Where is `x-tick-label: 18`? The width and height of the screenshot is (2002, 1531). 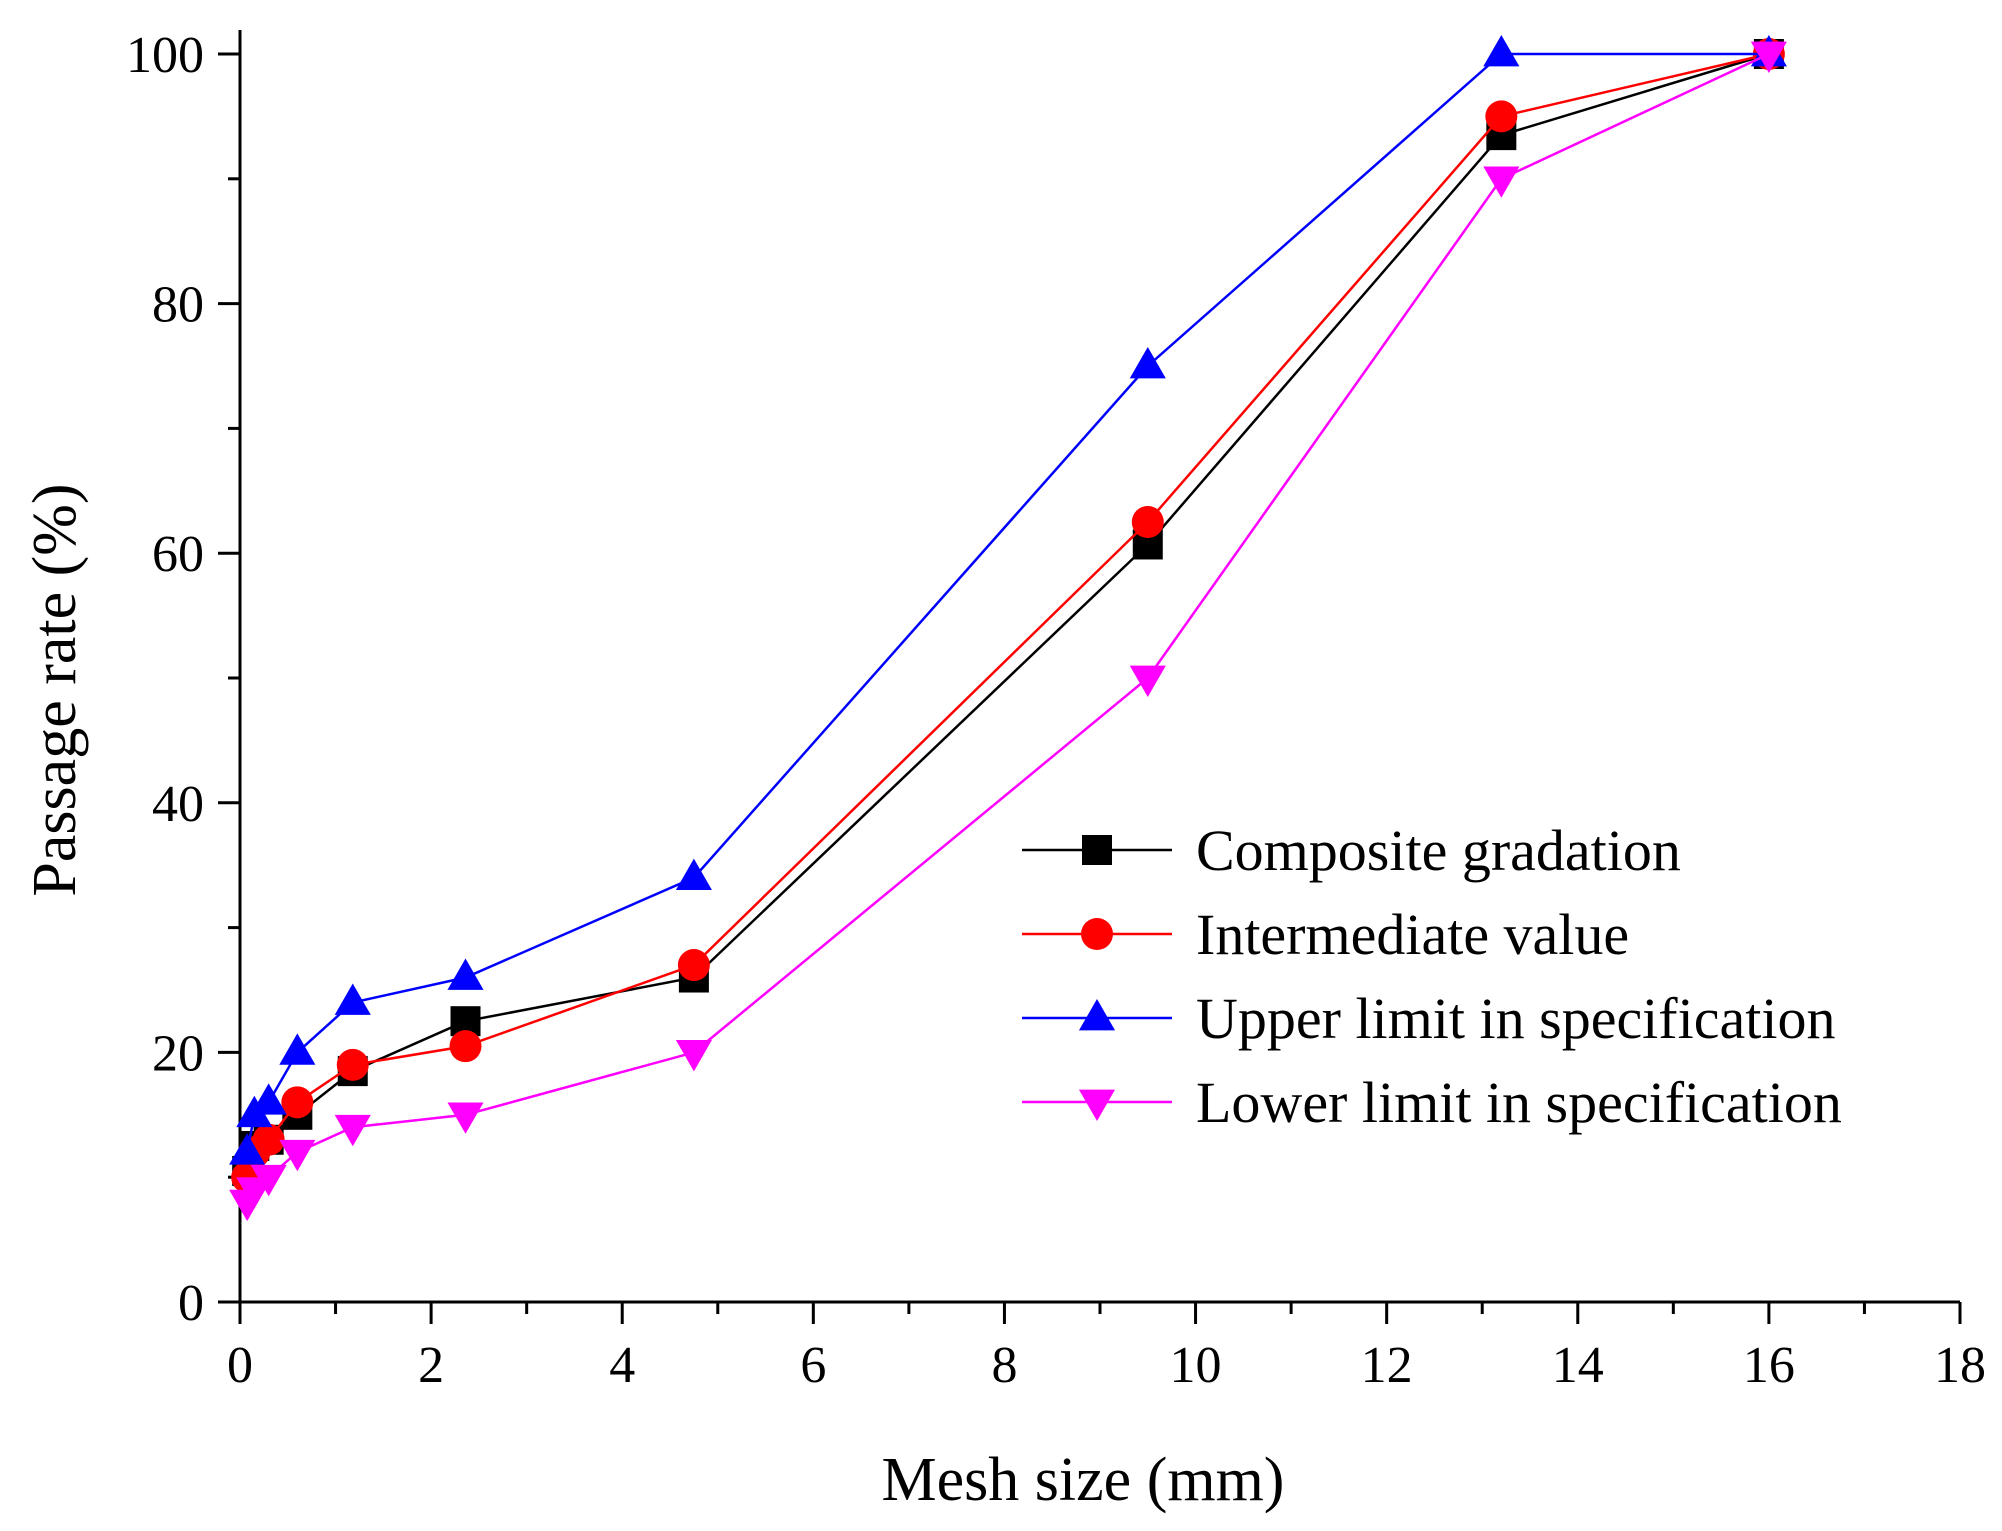
x-tick-label: 18 is located at coordinates (1960, 1365).